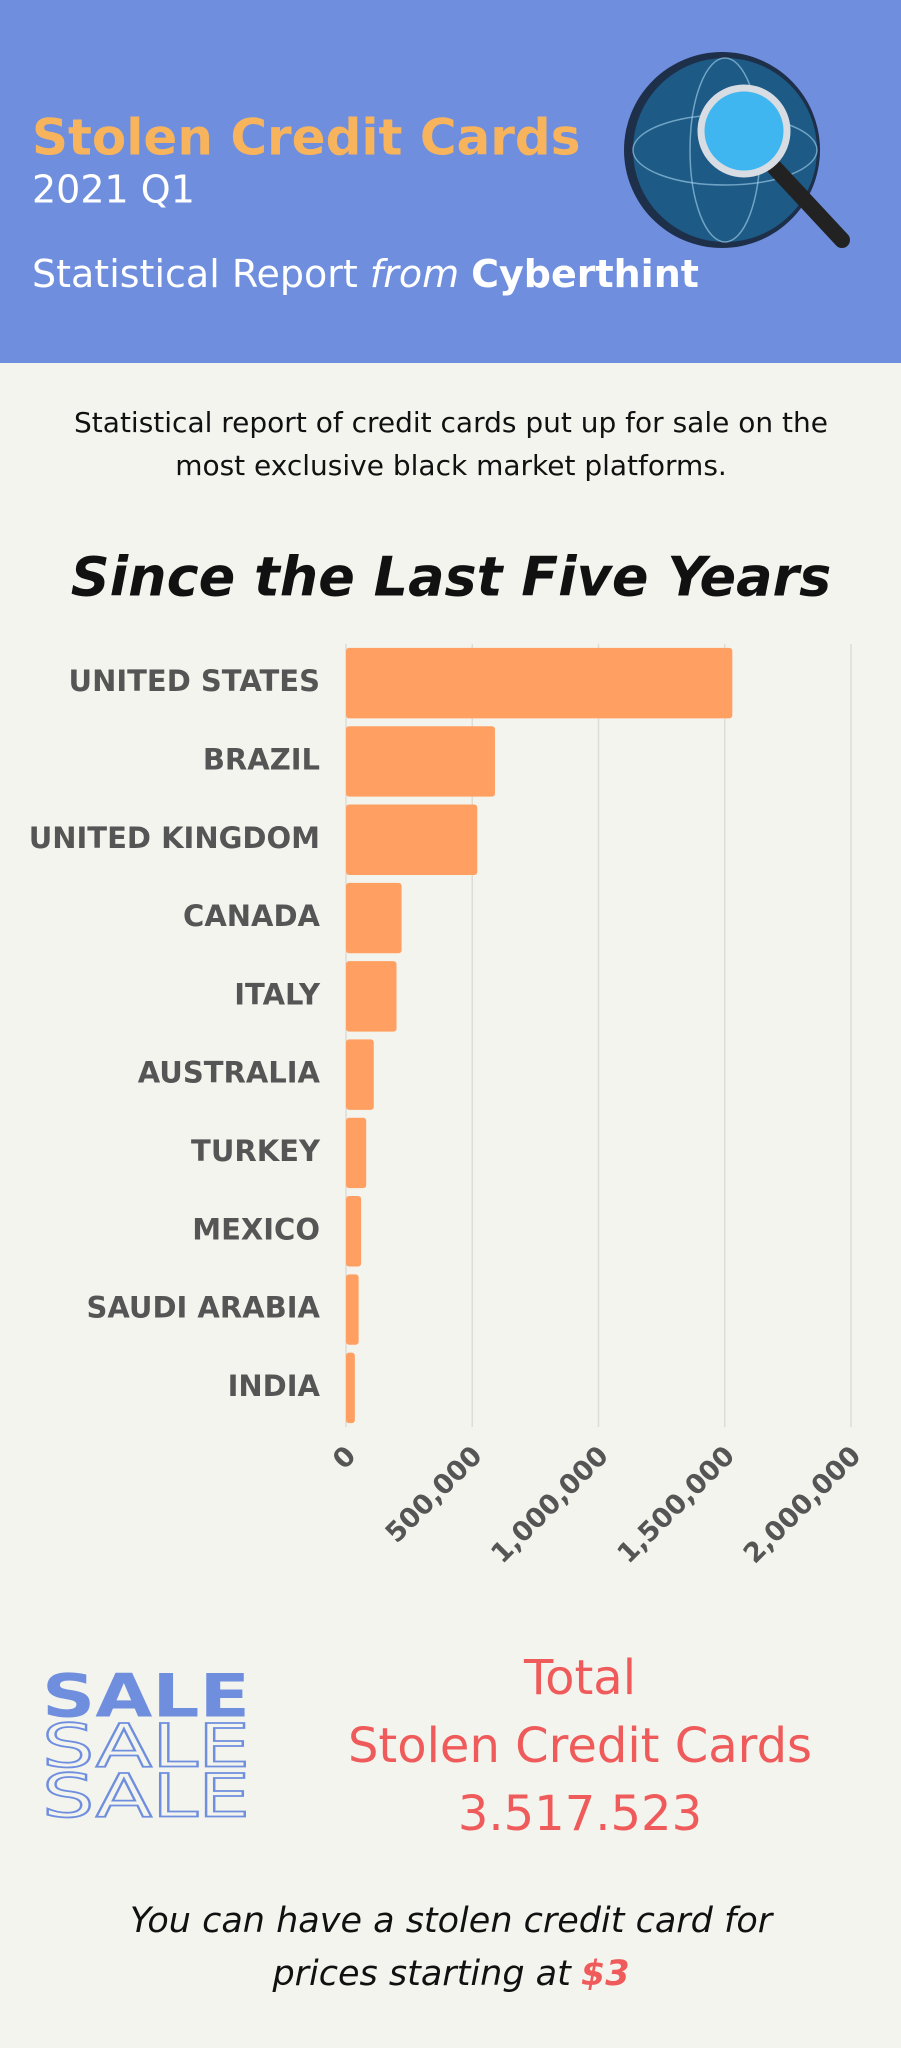 The width and height of the screenshot is (901, 2048). Describe the element at coordinates (203, 1308) in the screenshot. I see `y-tick-label: SAUDI ARABIA` at that location.